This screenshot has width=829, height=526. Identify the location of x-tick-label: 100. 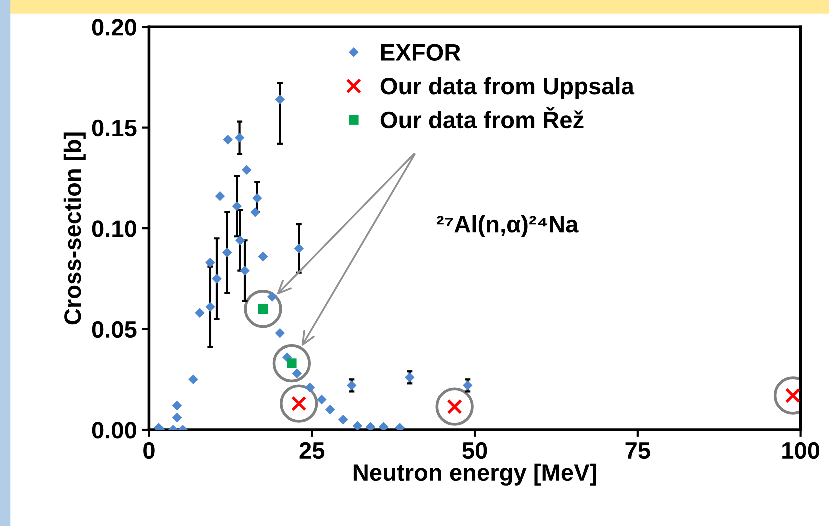
(801, 451).